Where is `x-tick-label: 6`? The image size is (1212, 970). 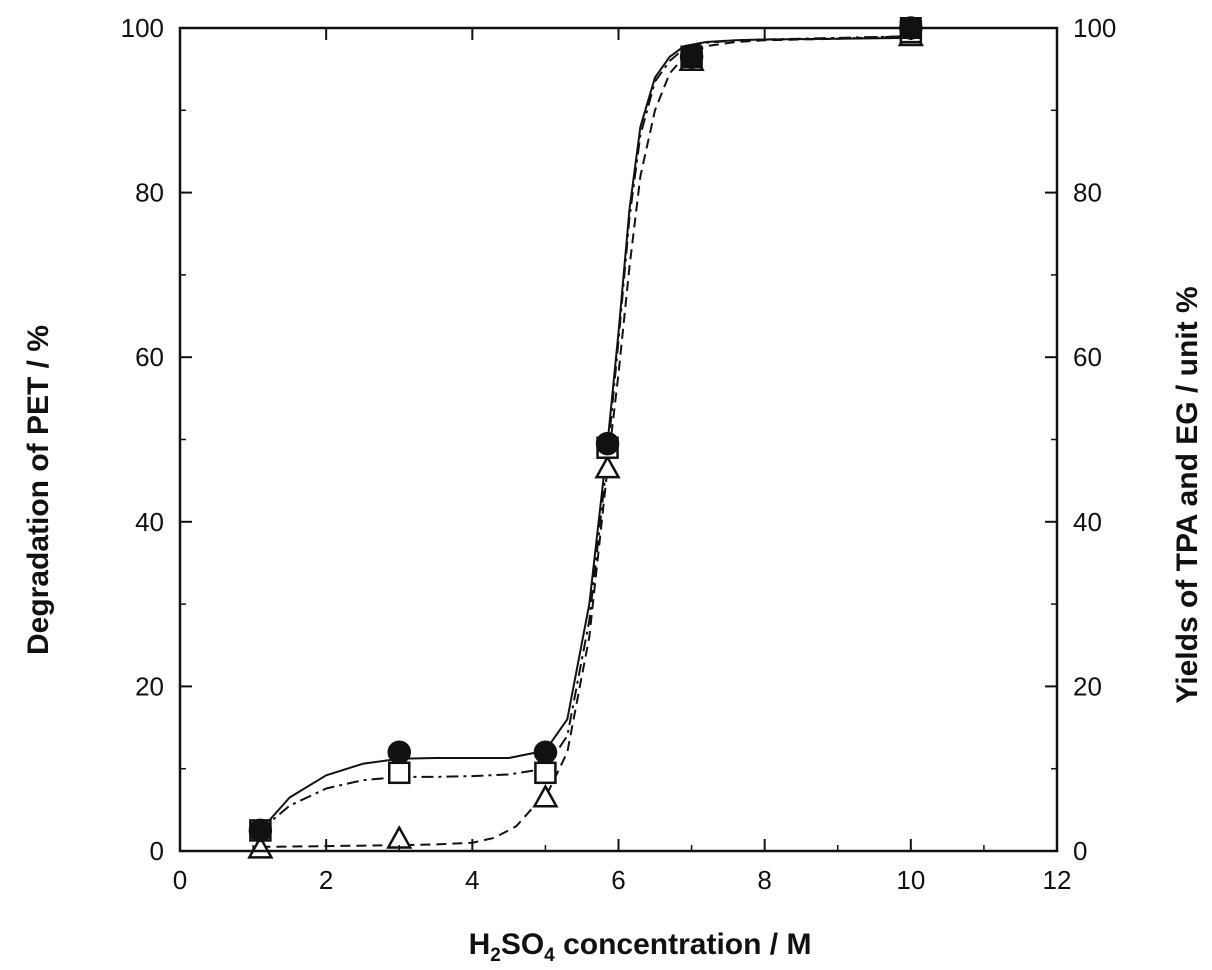 x-tick-label: 6 is located at coordinates (618, 880).